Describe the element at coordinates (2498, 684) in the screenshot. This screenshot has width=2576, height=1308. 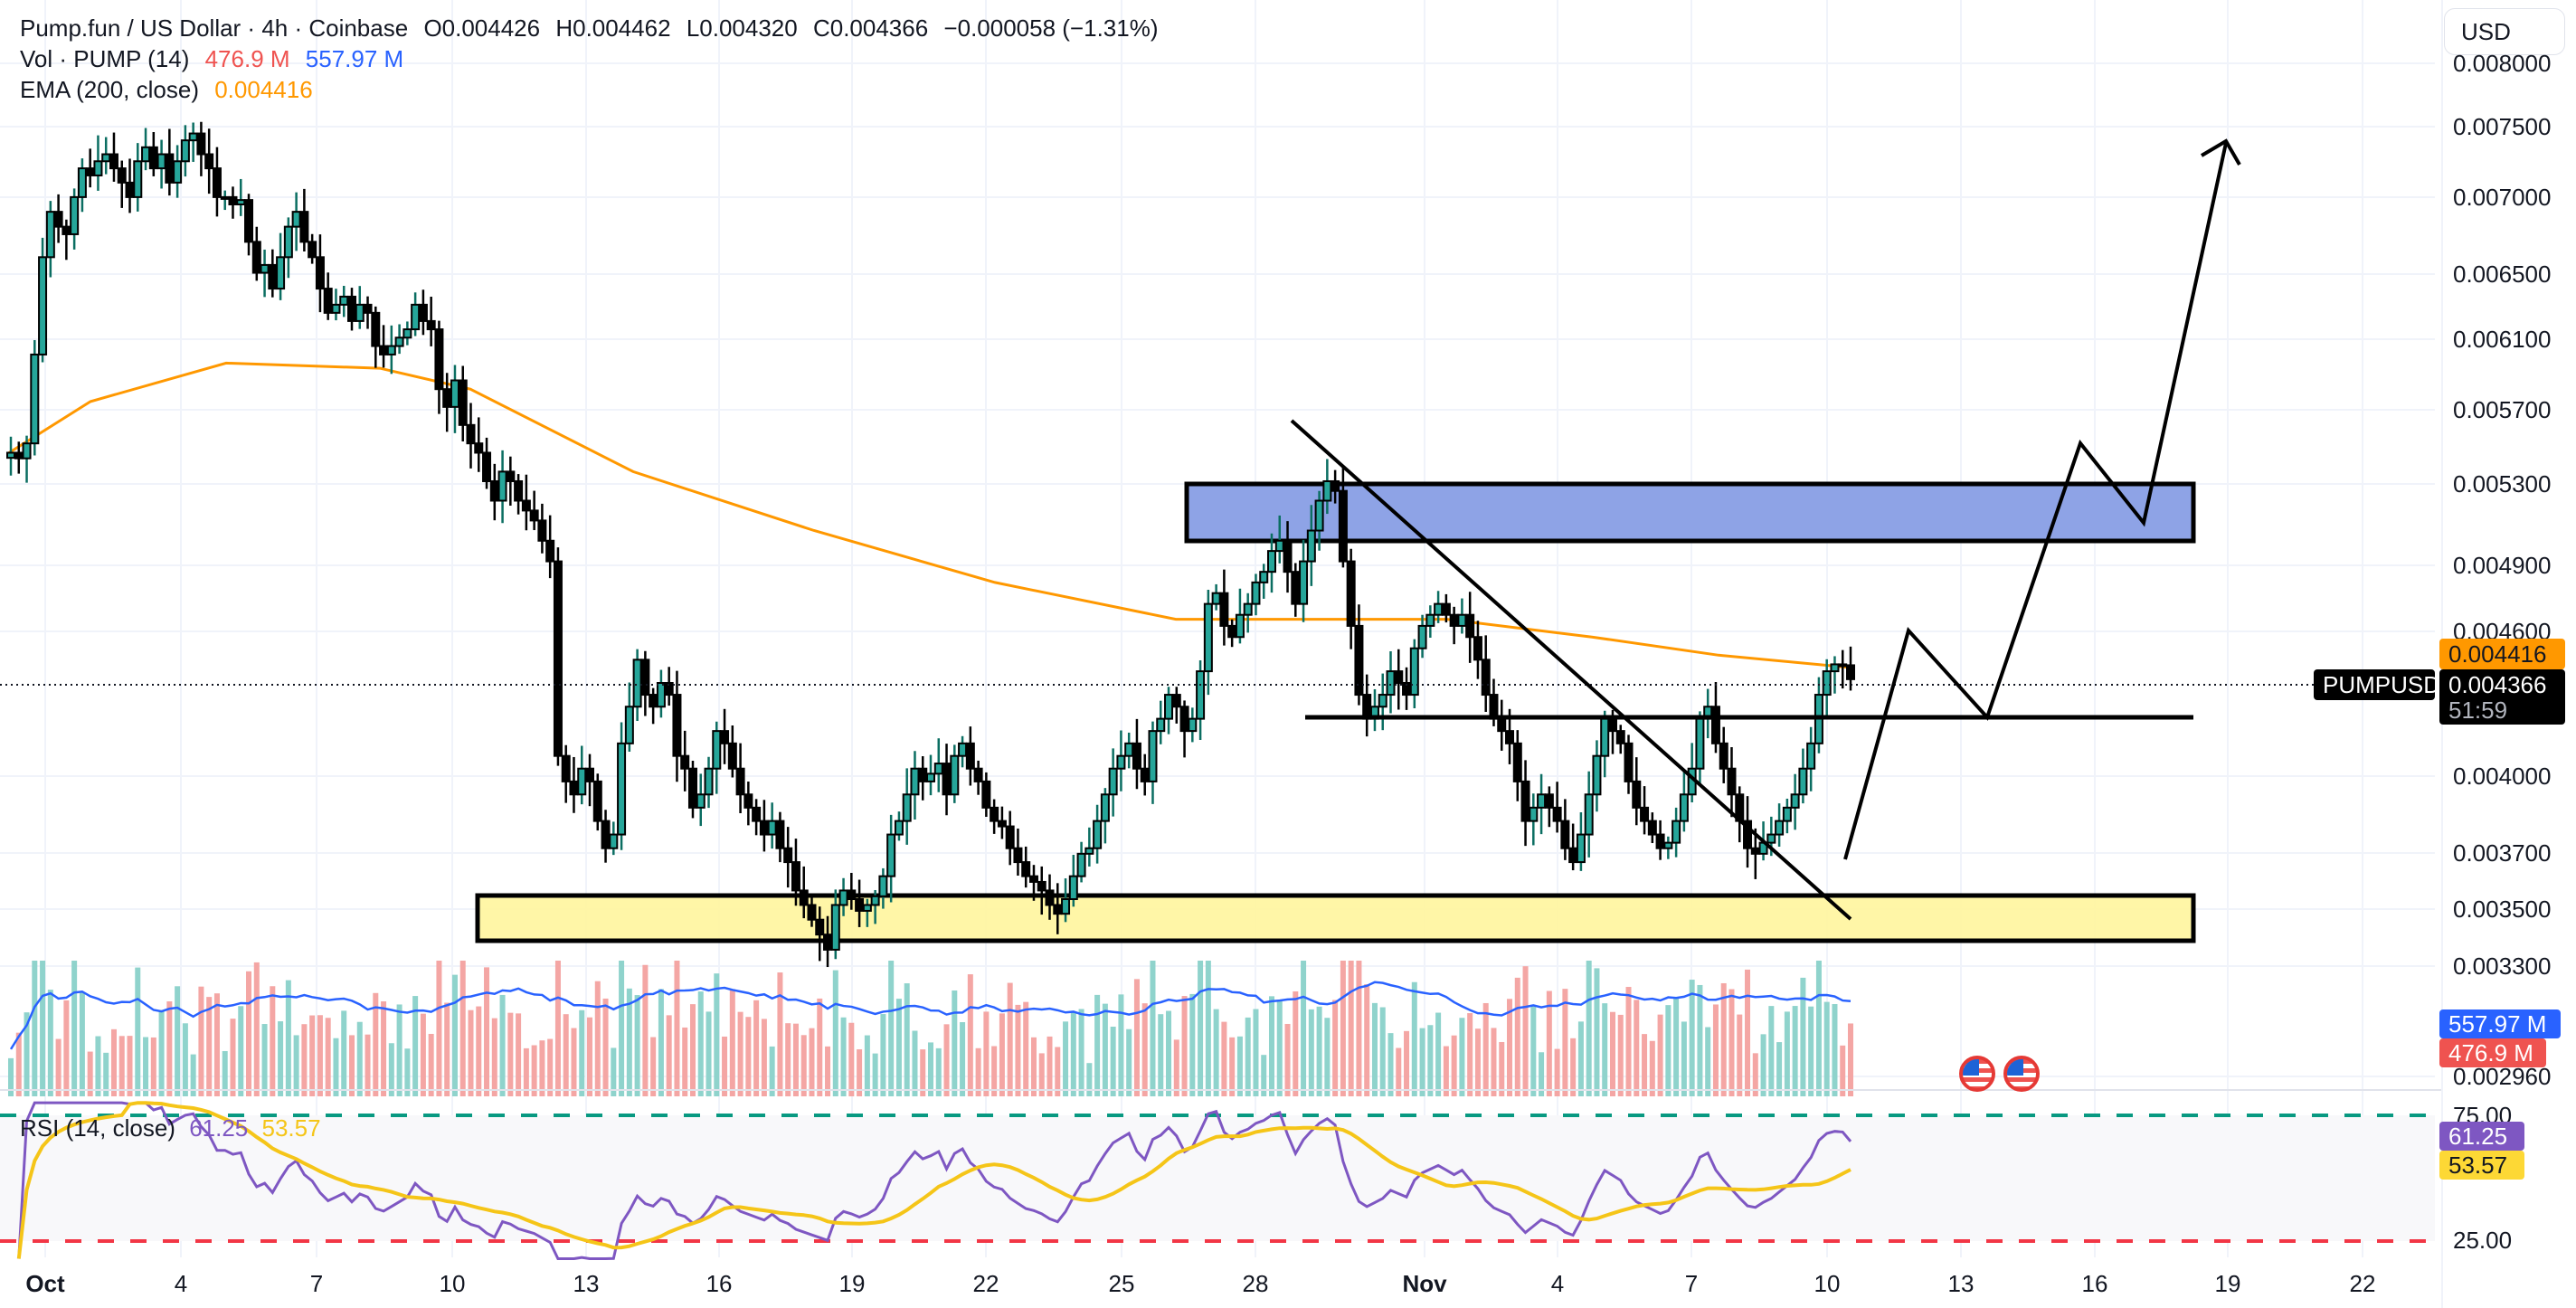
I see `last-price-value: 0.004366` at that location.